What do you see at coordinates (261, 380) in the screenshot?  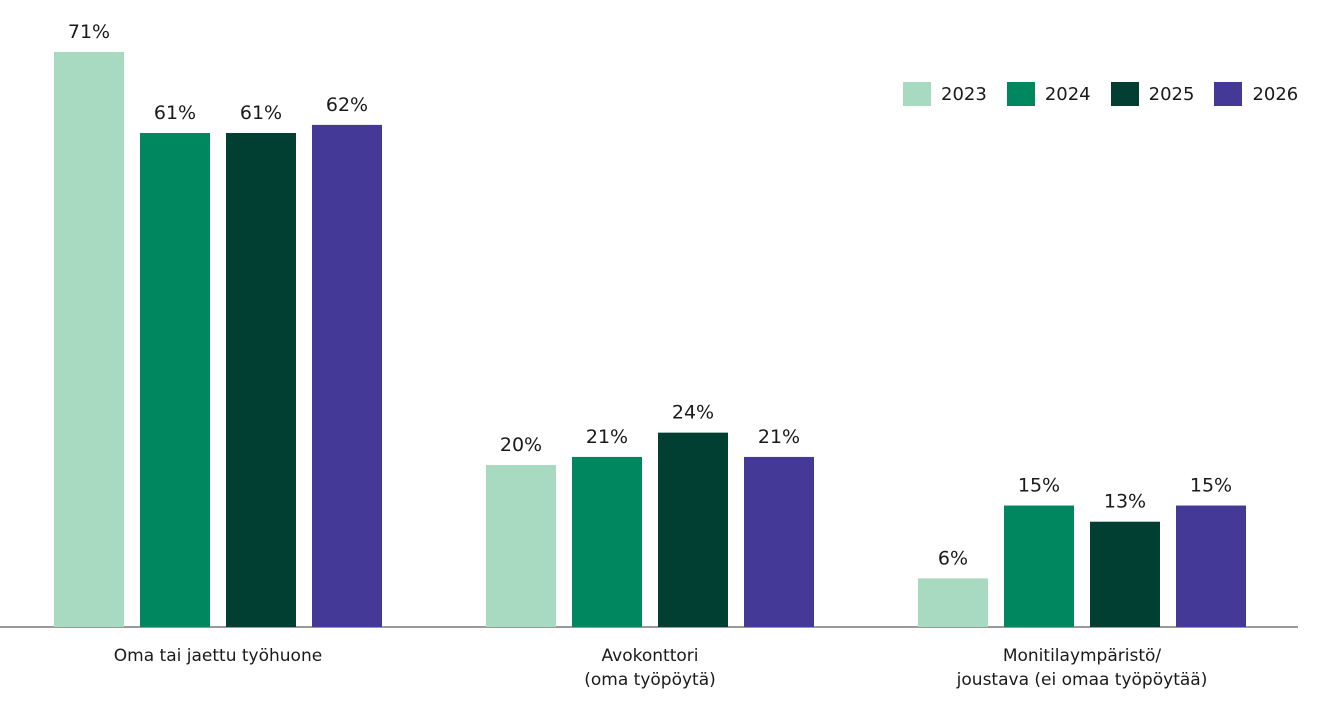 I see `bar-2025-cat0` at bounding box center [261, 380].